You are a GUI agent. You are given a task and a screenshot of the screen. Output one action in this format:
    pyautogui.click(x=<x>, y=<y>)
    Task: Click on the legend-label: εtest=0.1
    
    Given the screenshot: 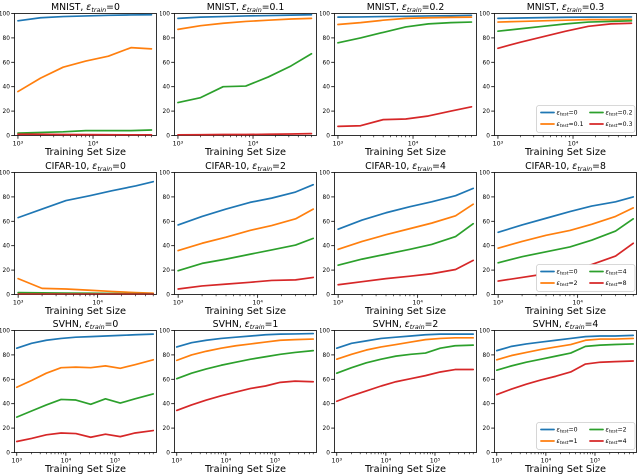 What is the action you would take?
    pyautogui.click(x=570, y=125)
    